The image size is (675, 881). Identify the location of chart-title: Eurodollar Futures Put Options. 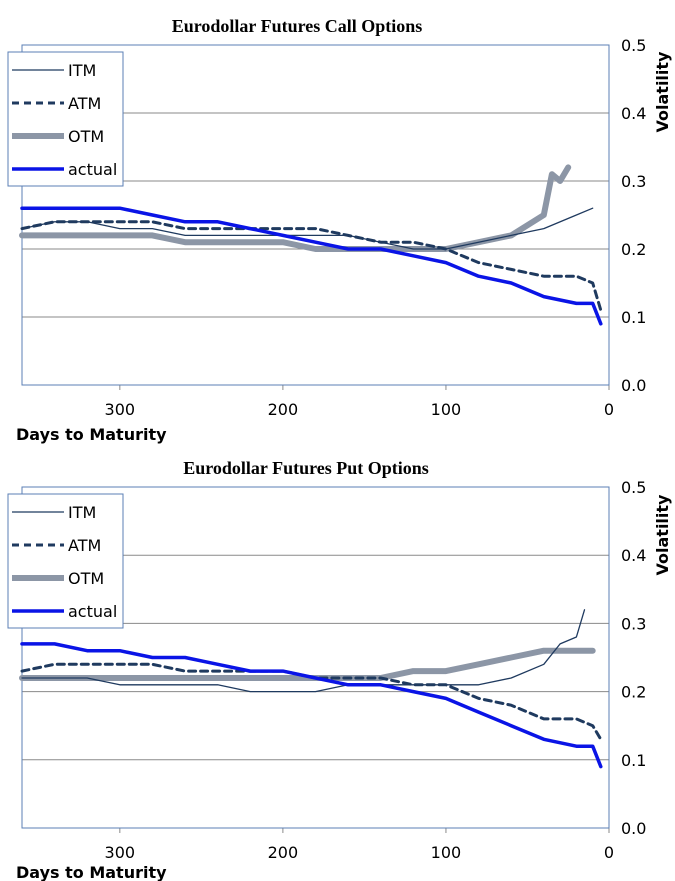
(306, 468).